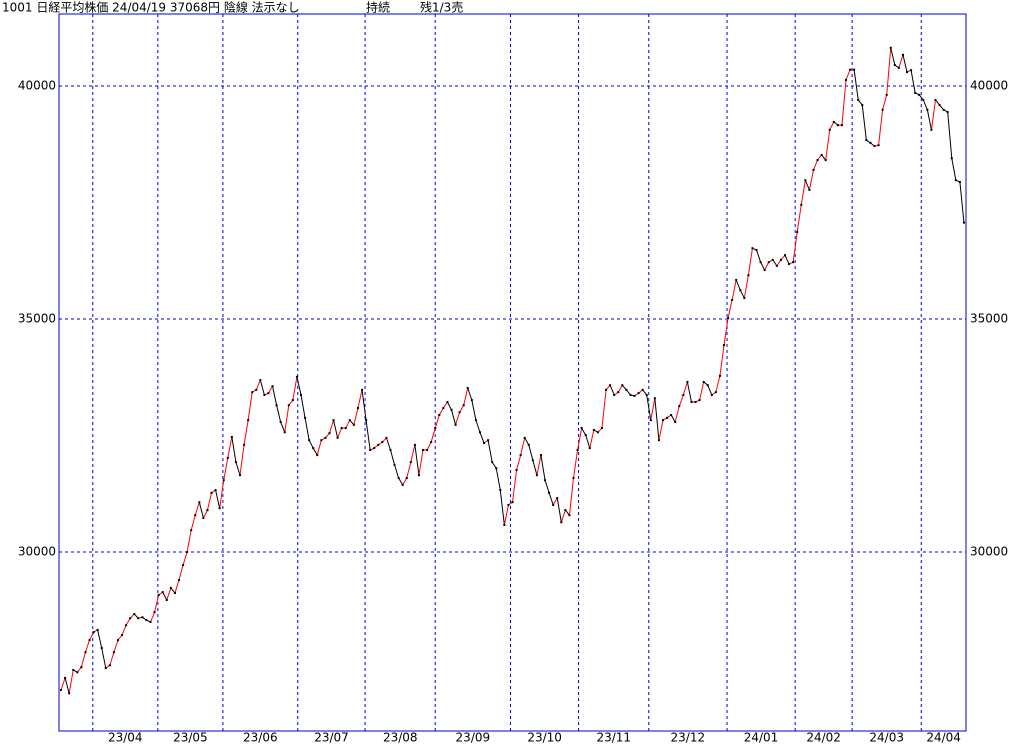 This screenshot has width=1024, height=745. I want to click on y-tick-label: 35000, so click(37, 319).